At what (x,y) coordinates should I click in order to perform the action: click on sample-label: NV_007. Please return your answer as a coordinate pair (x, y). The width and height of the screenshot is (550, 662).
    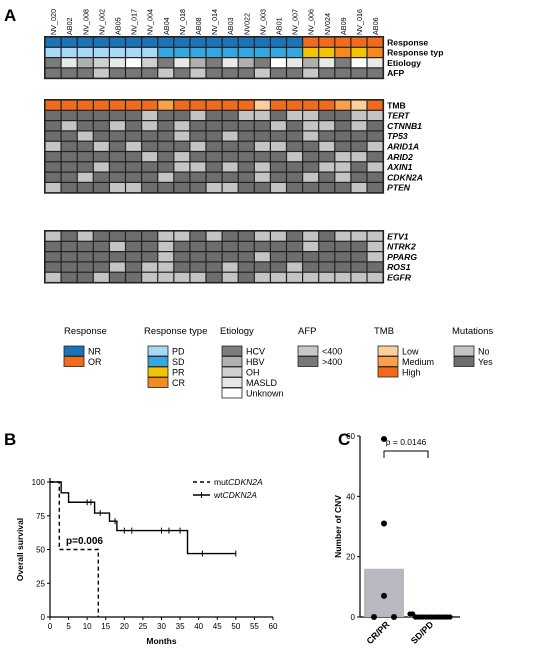
    Looking at the image, I should click on (295, 22).